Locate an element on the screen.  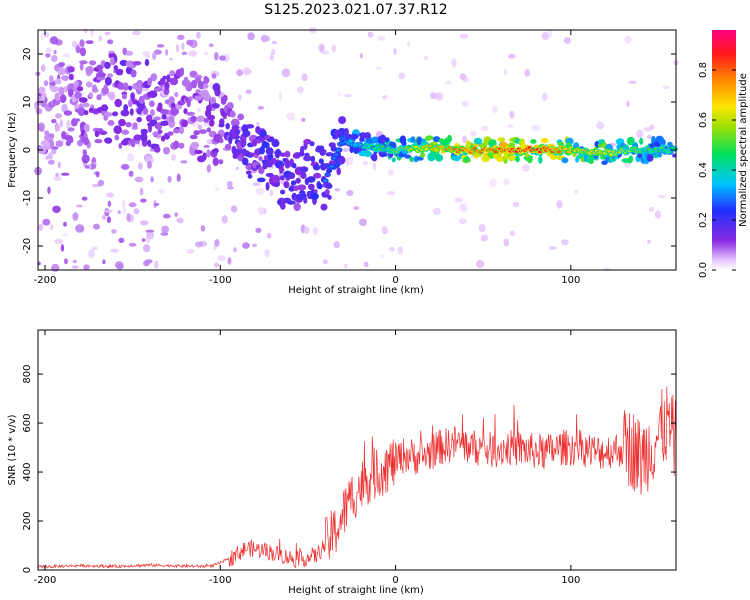
y-tick-label: 0 is located at coordinates (27, 570).